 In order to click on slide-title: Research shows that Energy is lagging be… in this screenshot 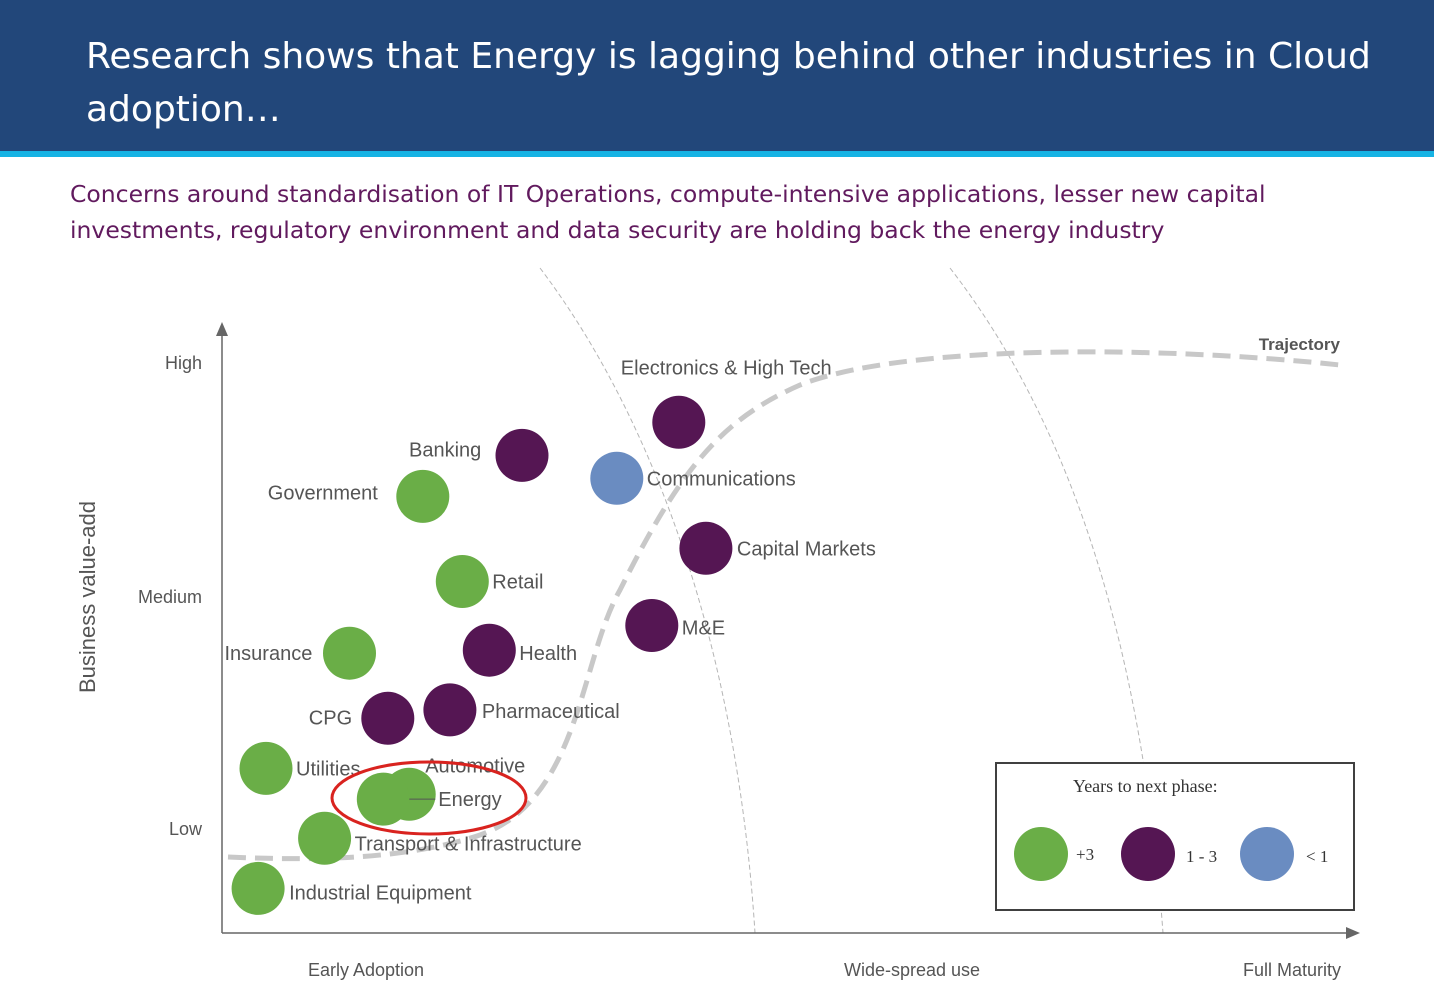, I will do `click(728, 83)`.